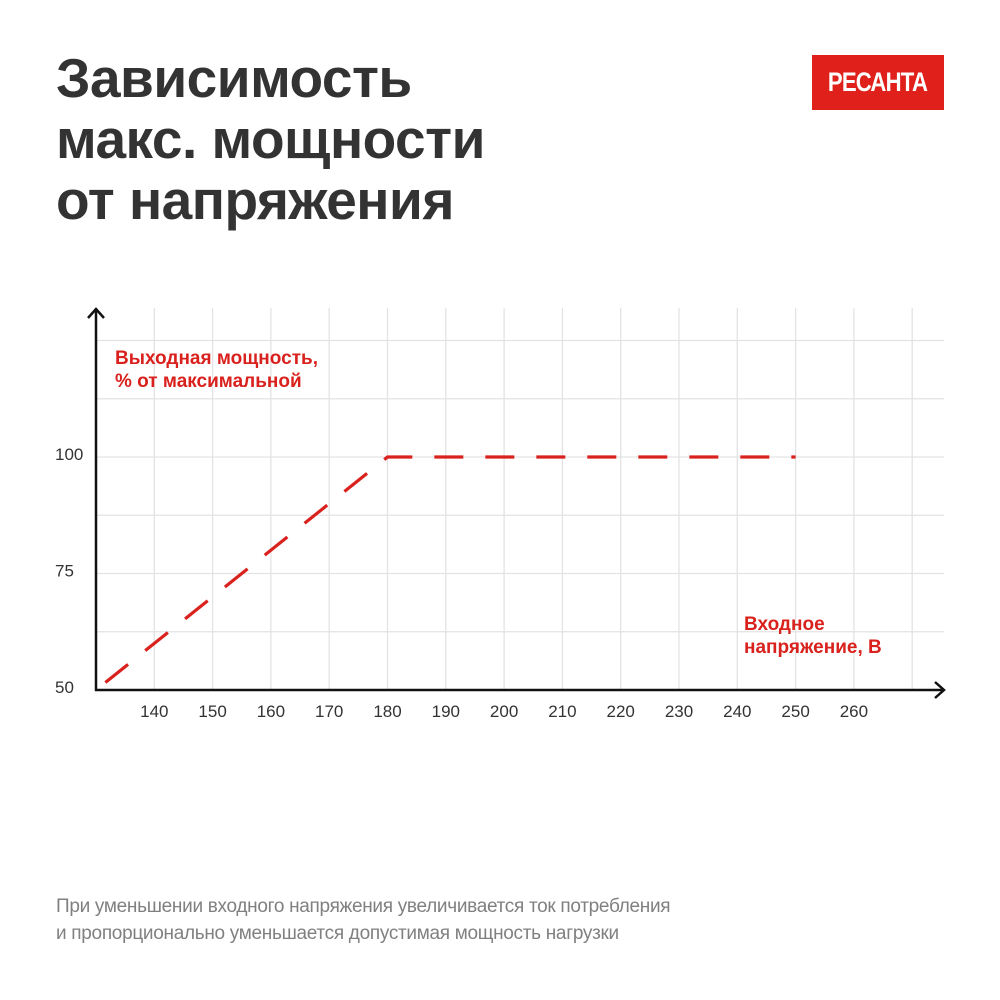 The height and width of the screenshot is (1000, 1000). I want to click on y-tick-label: 75, so click(64, 571).